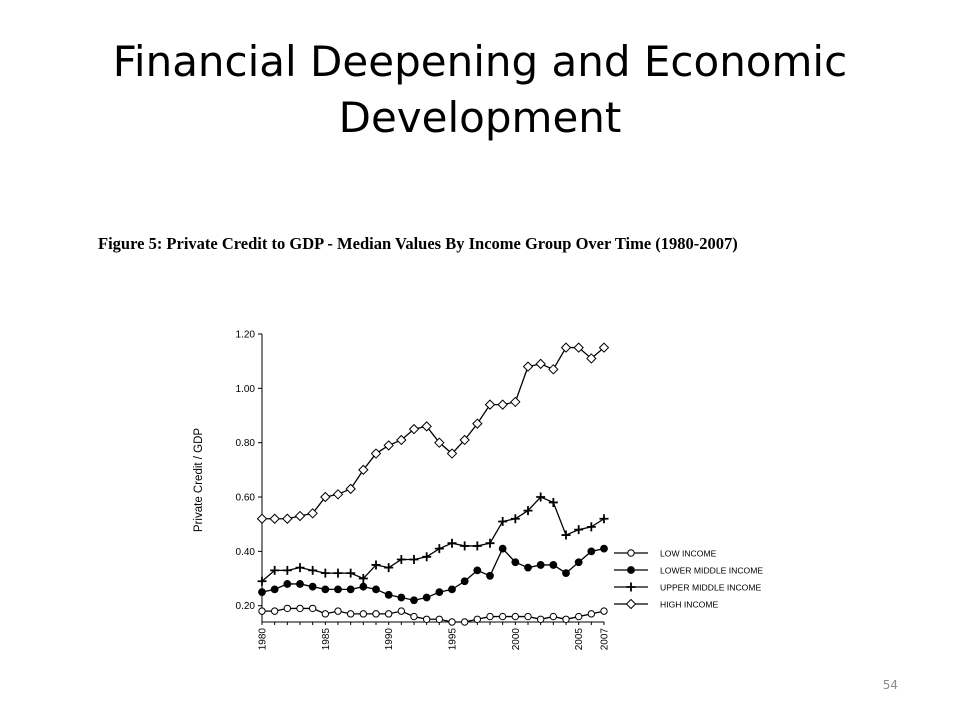 The image size is (960, 720). I want to click on x-tick-label: 2005, so click(579, 639).